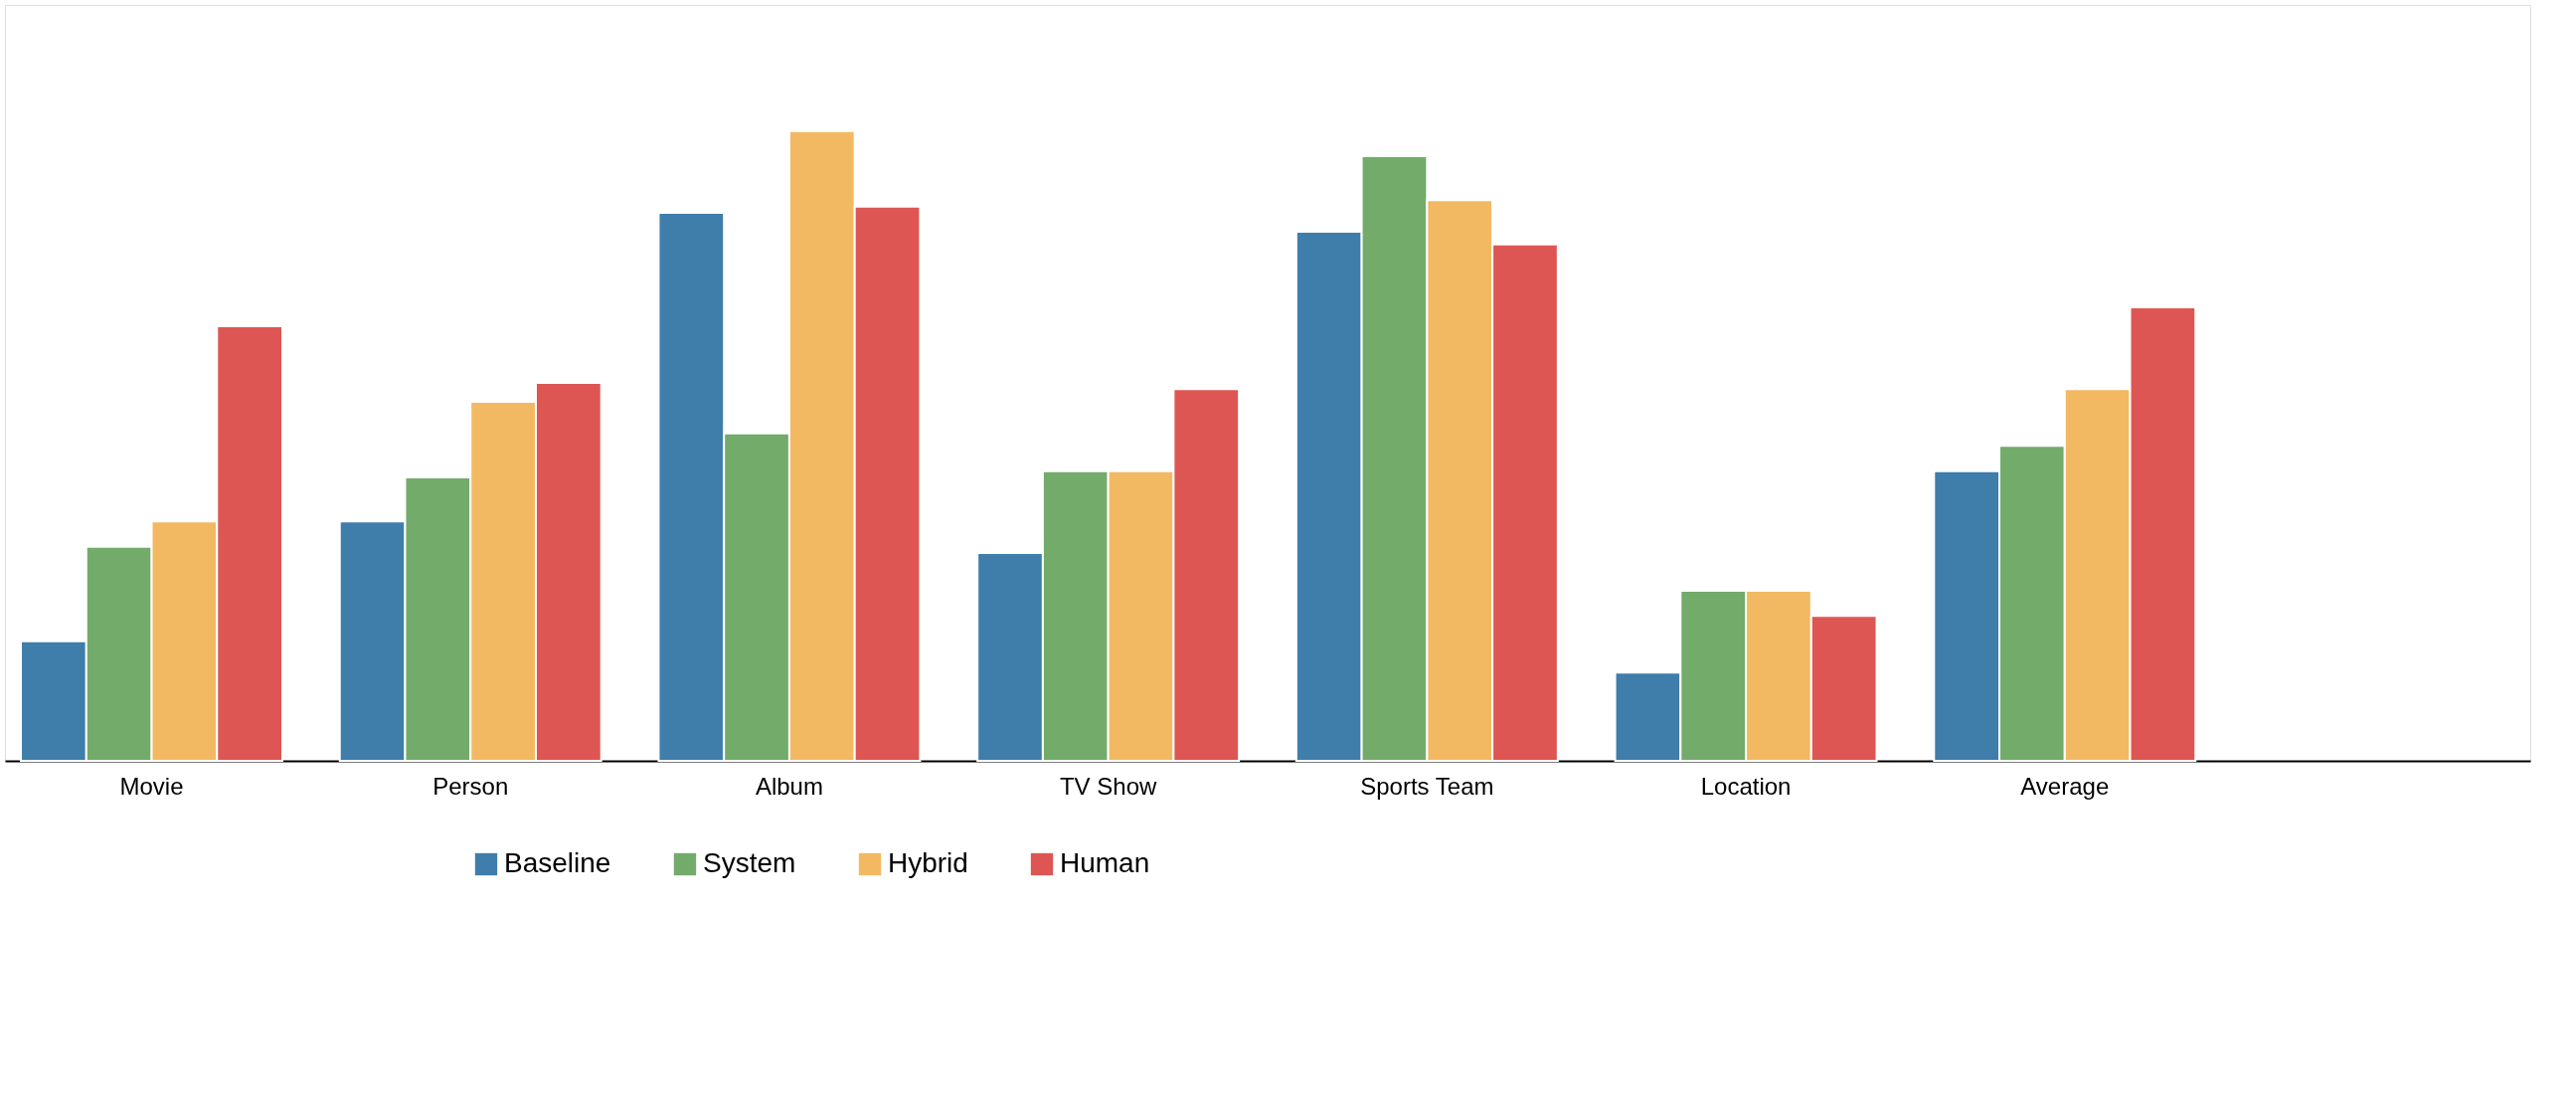 Image resolution: width=2576 pixels, height=1098 pixels. What do you see at coordinates (470, 786) in the screenshot?
I see `x-tick-label: Person` at bounding box center [470, 786].